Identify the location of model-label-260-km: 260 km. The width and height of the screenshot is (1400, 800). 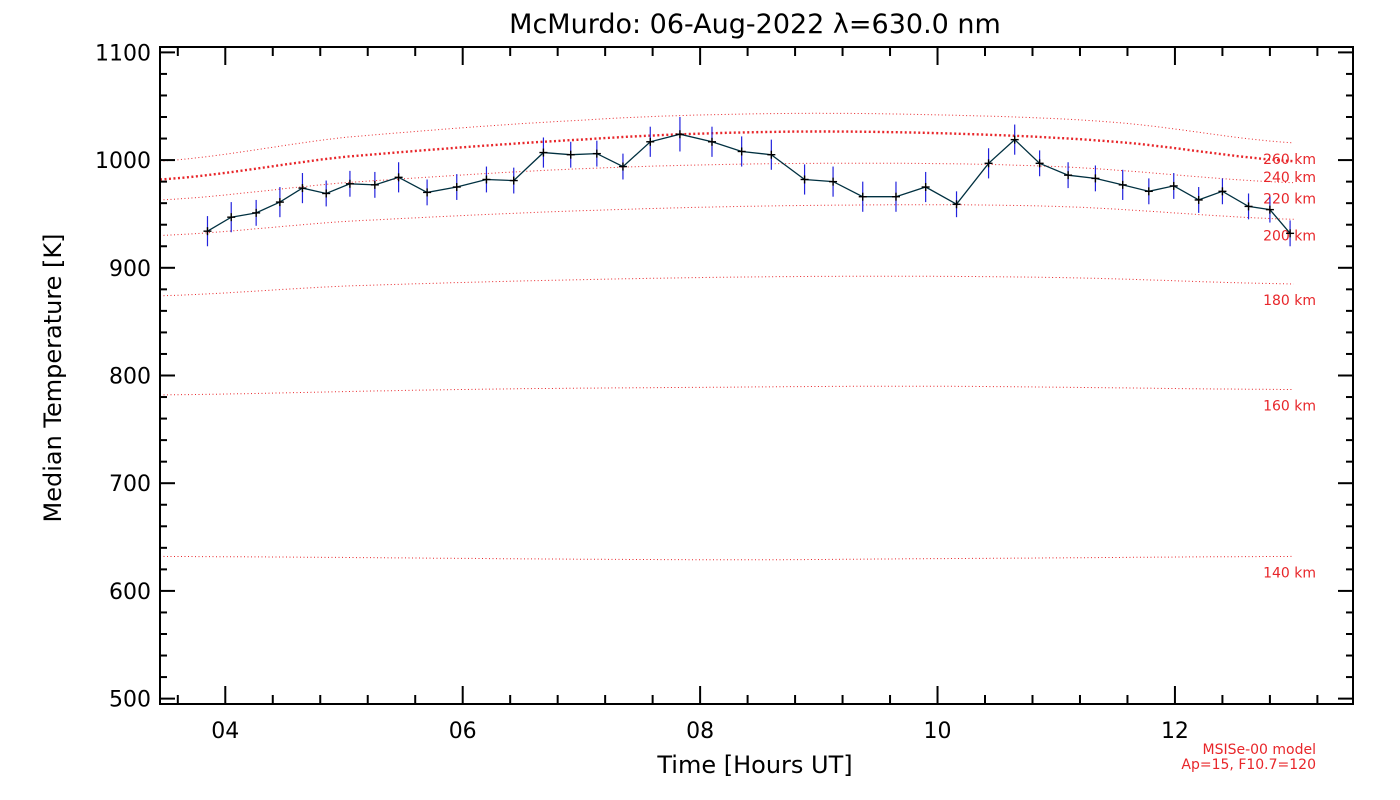
(1289, 160).